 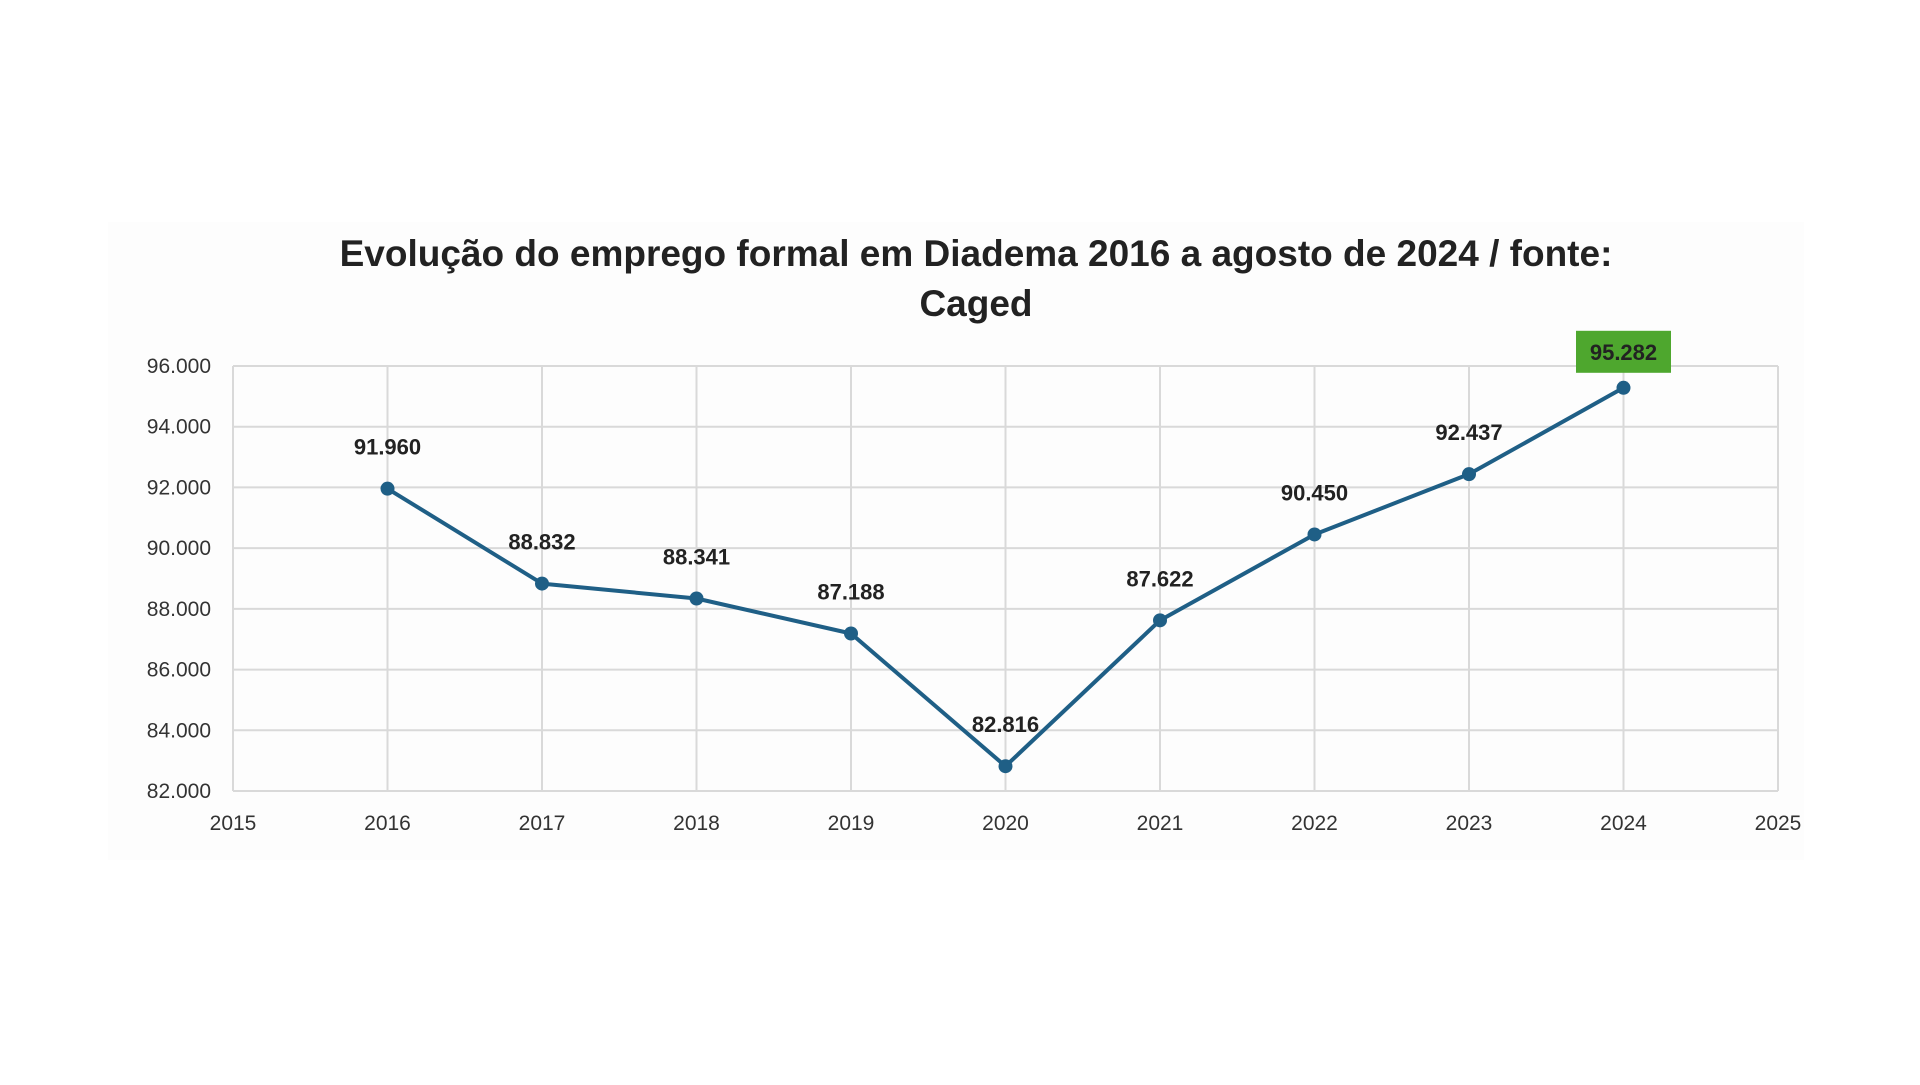 I want to click on y-tick-label: 86.000, so click(x=179, y=670).